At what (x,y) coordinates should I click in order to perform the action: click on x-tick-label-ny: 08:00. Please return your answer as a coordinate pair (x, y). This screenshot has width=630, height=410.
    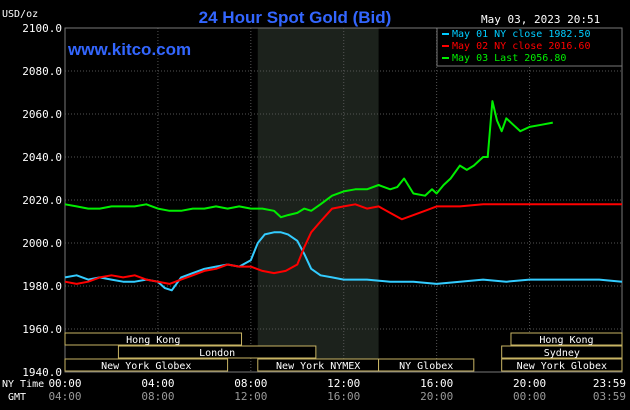
    Looking at the image, I should click on (250, 383).